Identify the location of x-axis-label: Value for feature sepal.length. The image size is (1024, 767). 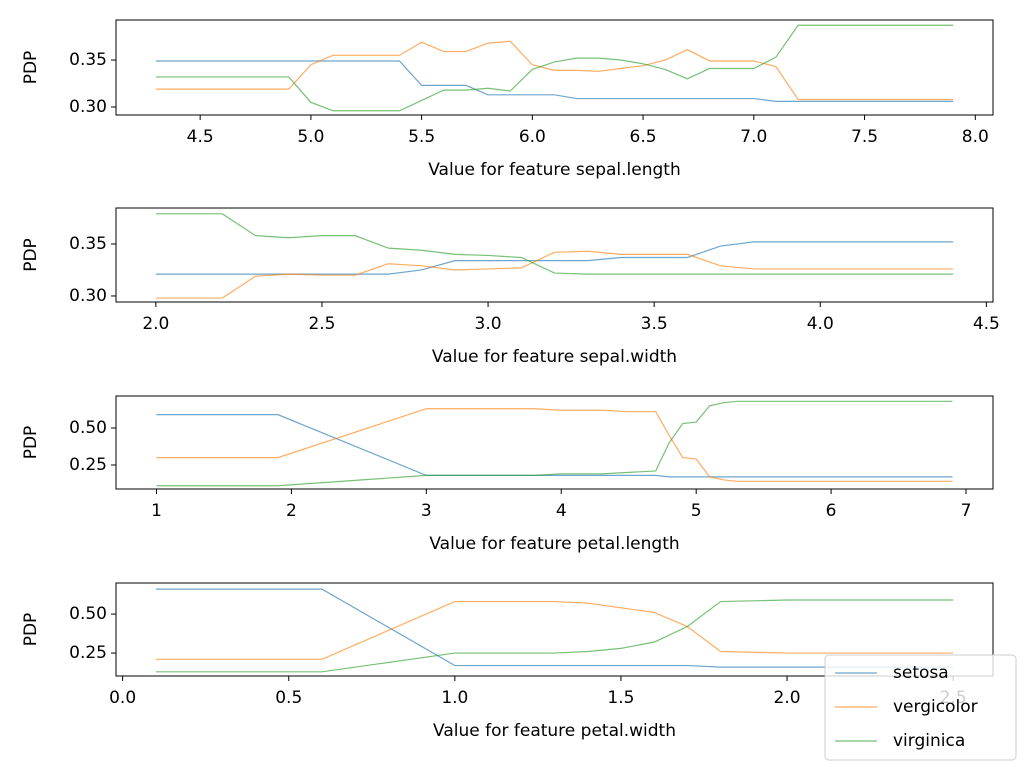
(554, 170).